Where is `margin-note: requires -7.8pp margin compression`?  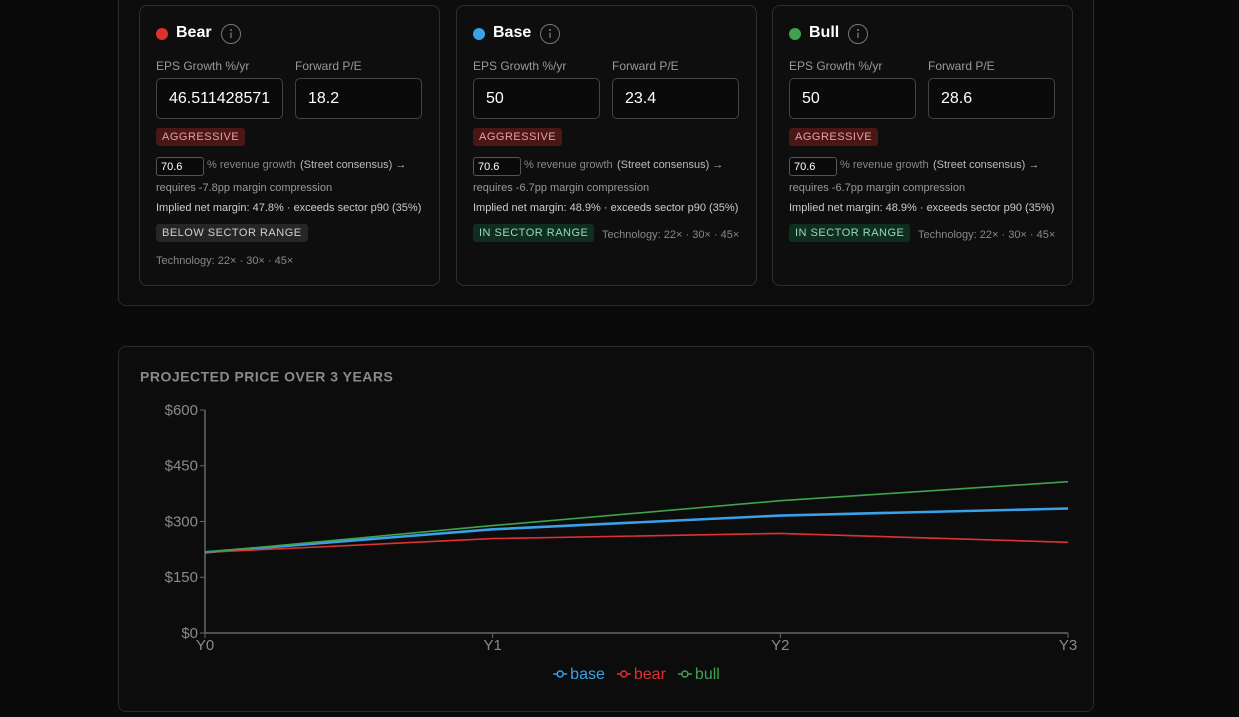 margin-note: requires -7.8pp margin compression is located at coordinates (244, 188).